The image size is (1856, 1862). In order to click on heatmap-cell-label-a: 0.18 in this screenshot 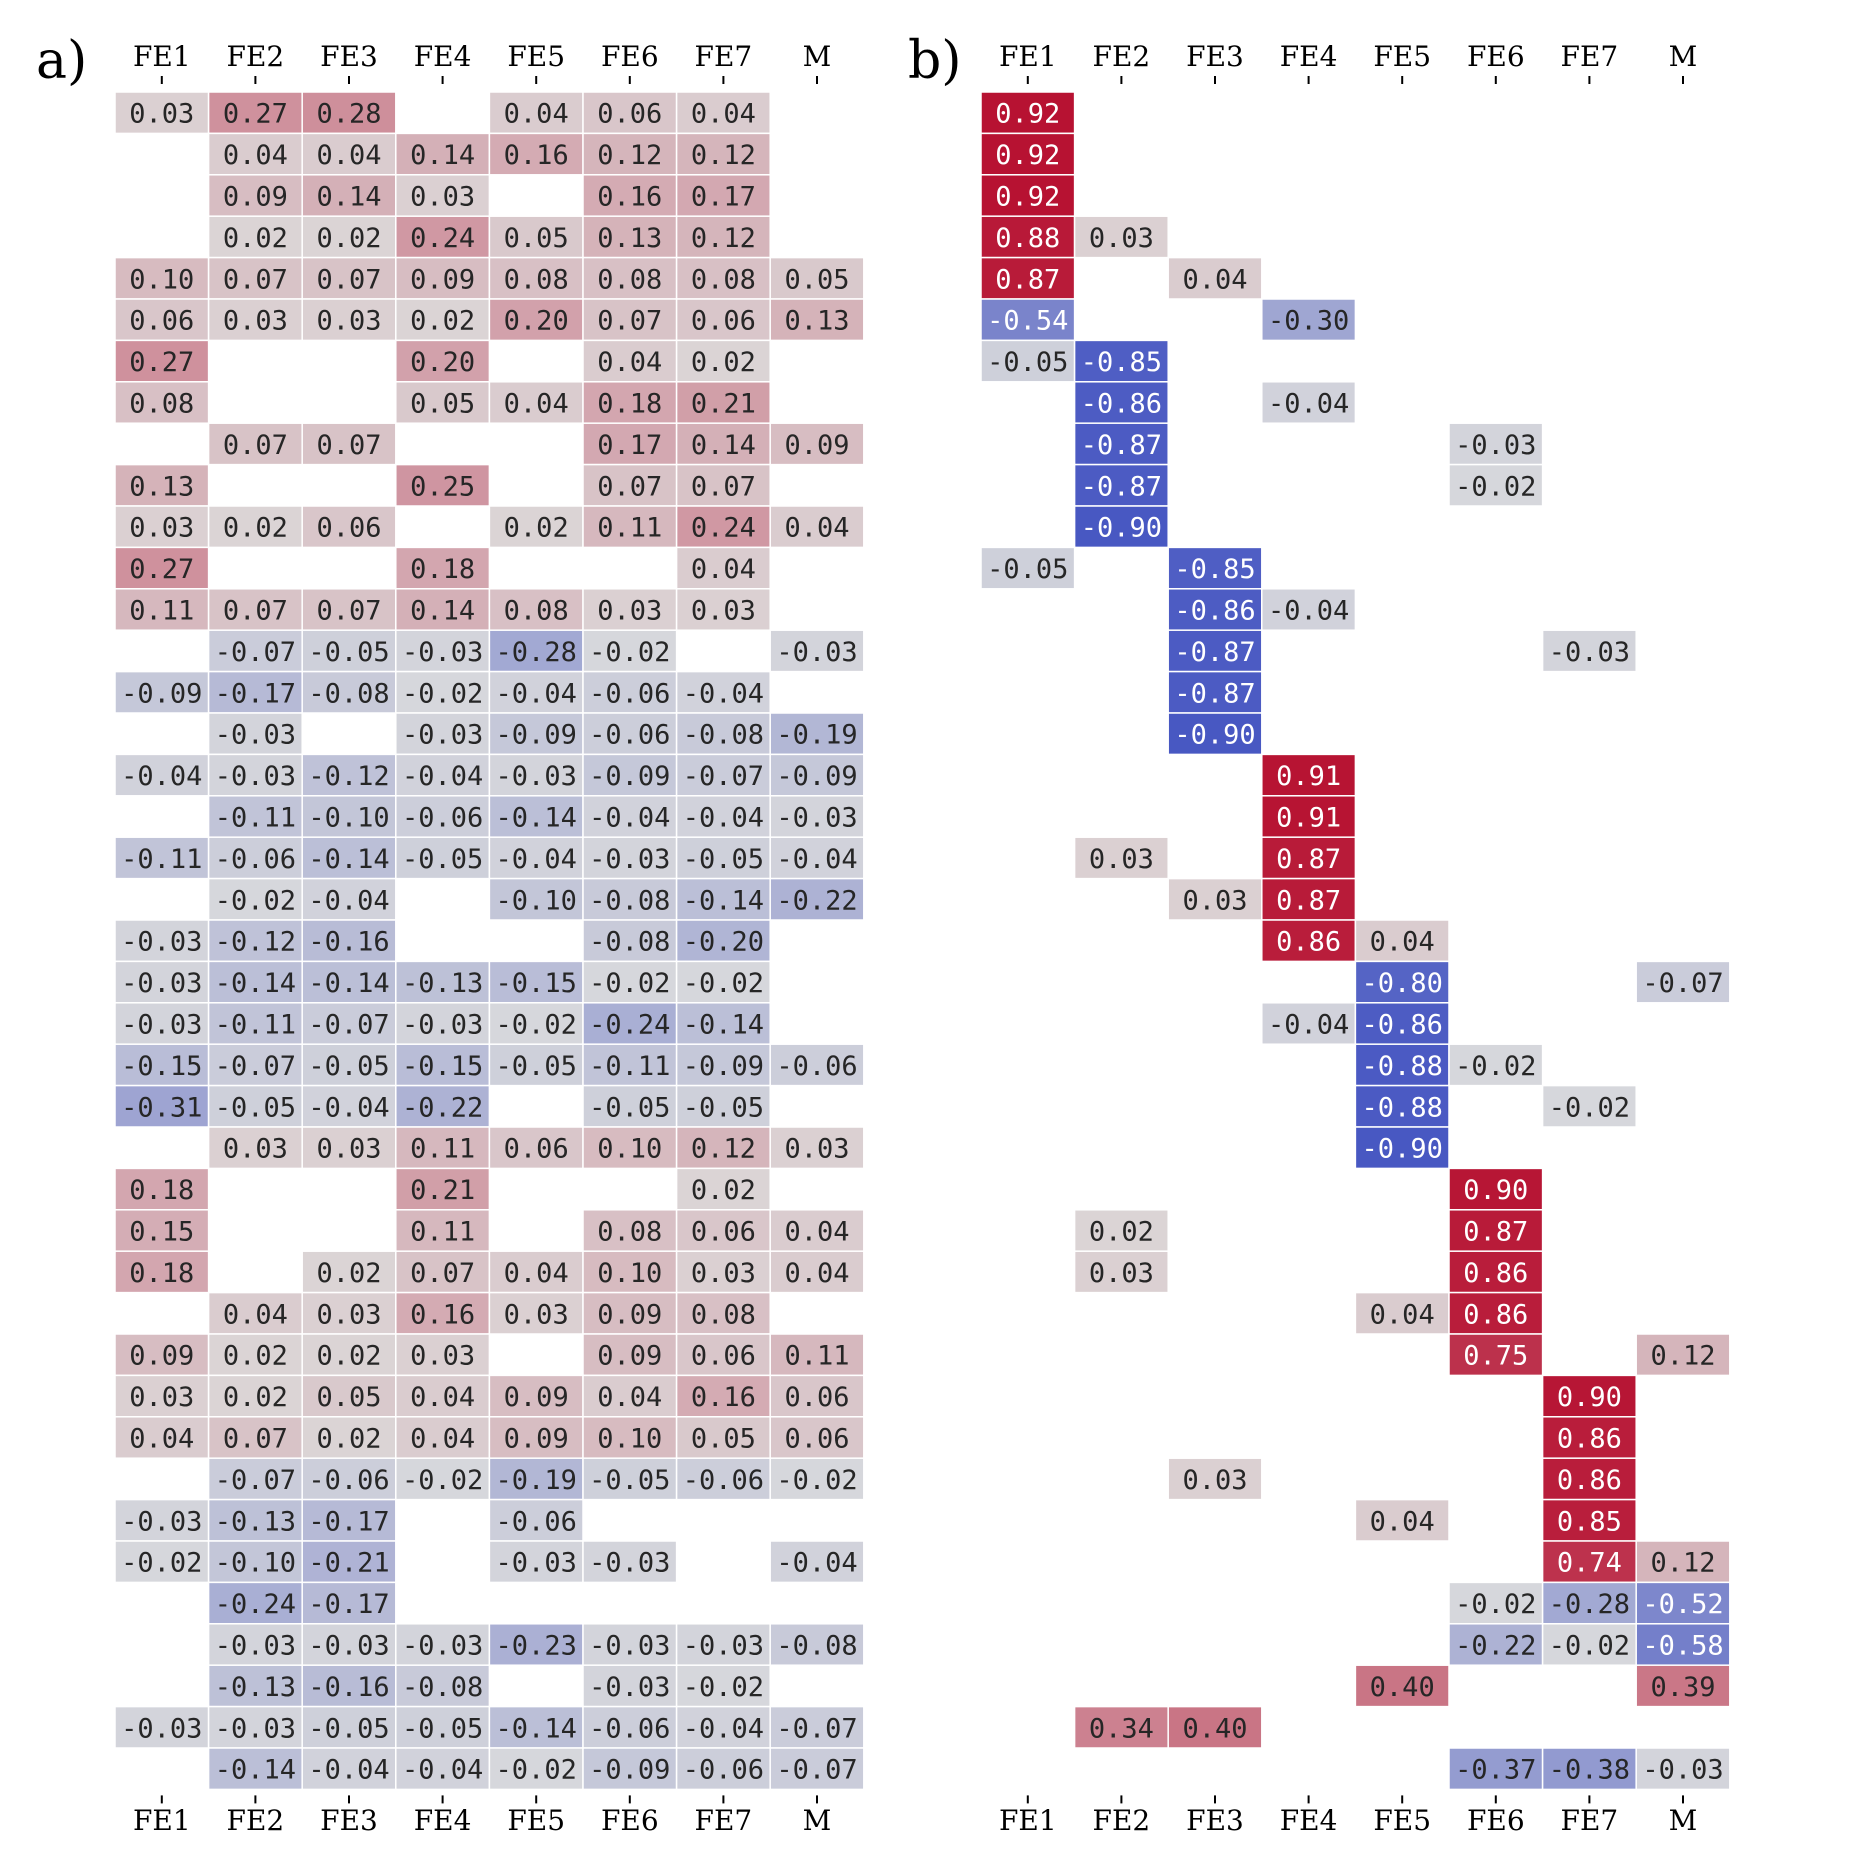, I will do `click(442, 569)`.